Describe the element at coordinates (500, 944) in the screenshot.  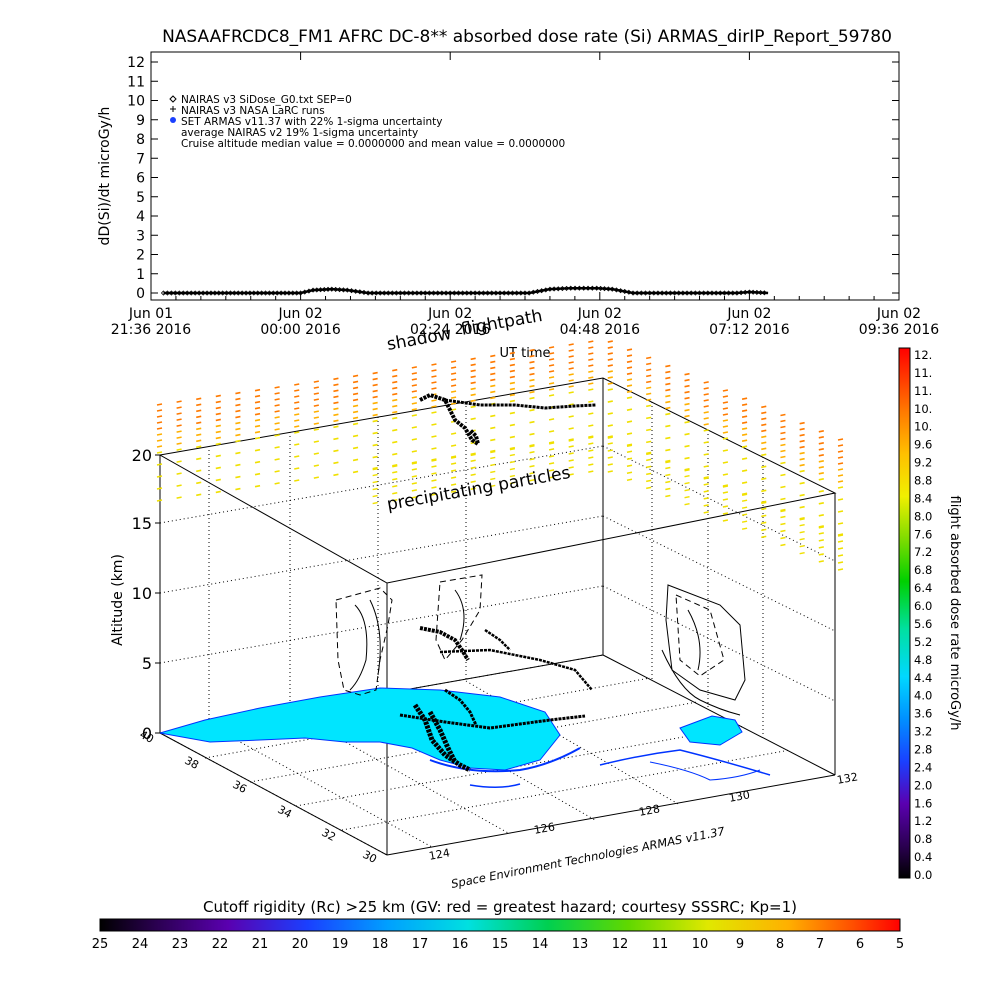
I see `cutoff-rigidity-tick-label: 15` at that location.